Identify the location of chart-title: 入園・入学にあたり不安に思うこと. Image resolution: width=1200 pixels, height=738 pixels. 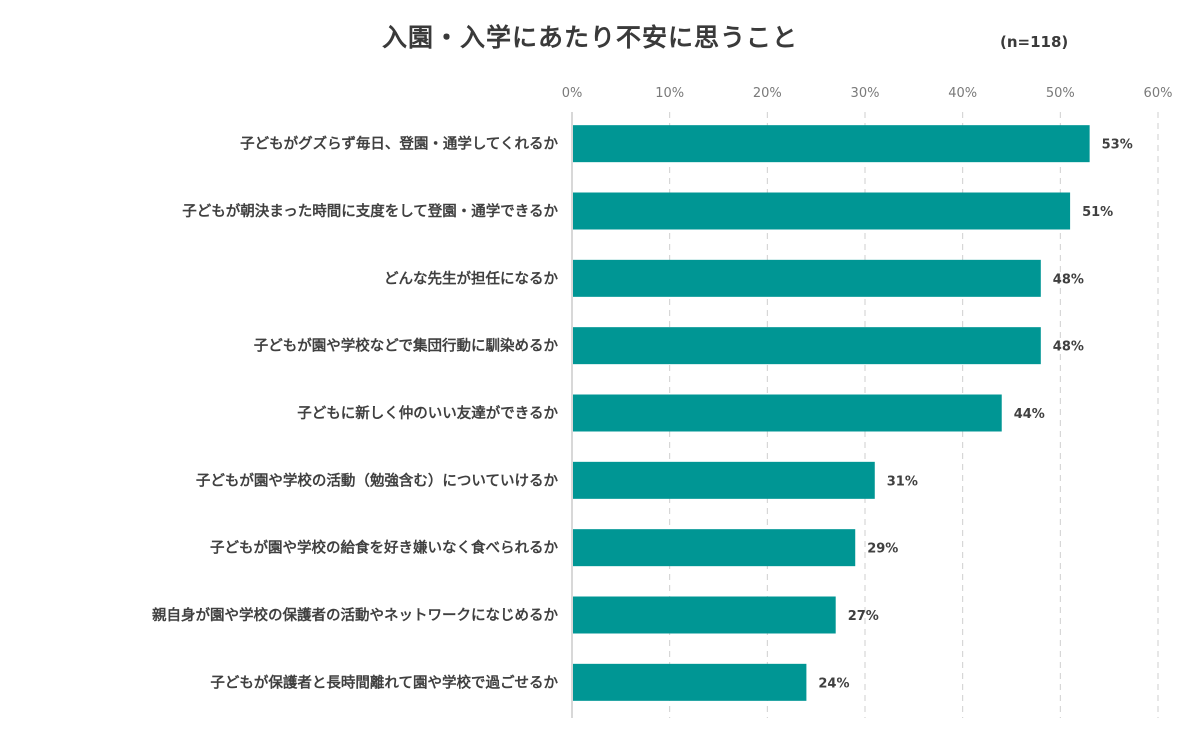
(589, 37).